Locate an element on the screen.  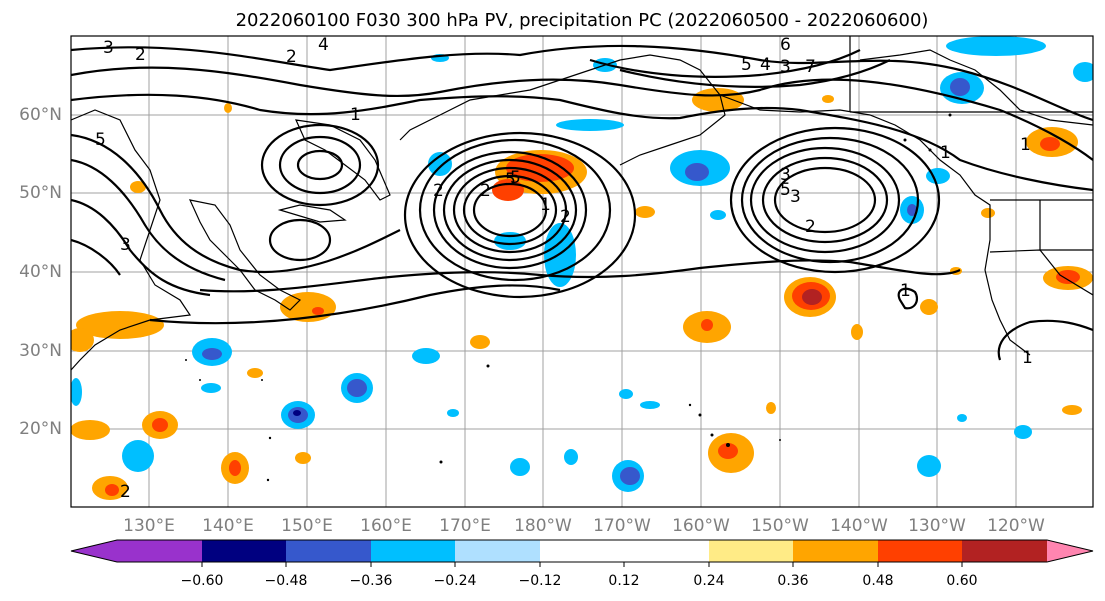
colorbar-segments is located at coordinates (582, 551).